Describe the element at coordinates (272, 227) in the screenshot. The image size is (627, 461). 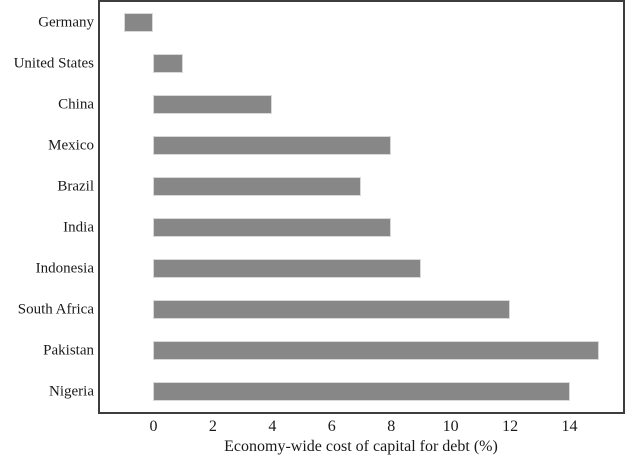
I see `bar-india` at that location.